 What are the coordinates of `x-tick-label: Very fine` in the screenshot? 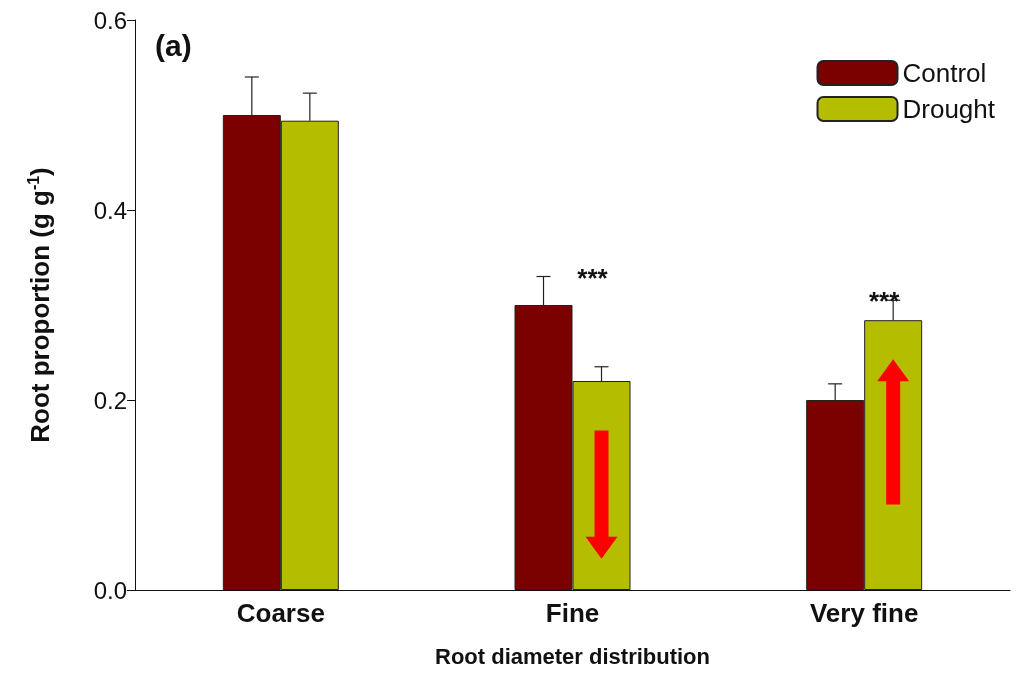 It's located at (864, 613).